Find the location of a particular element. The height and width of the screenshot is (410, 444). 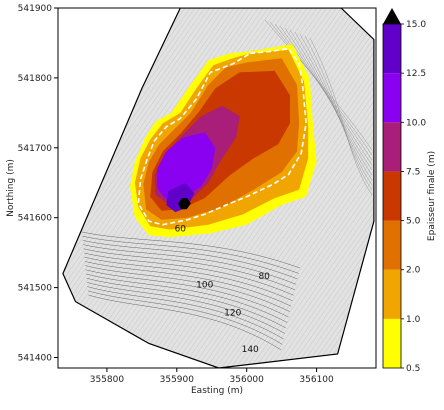

y-tick-label: 541400 is located at coordinates (35, 359).